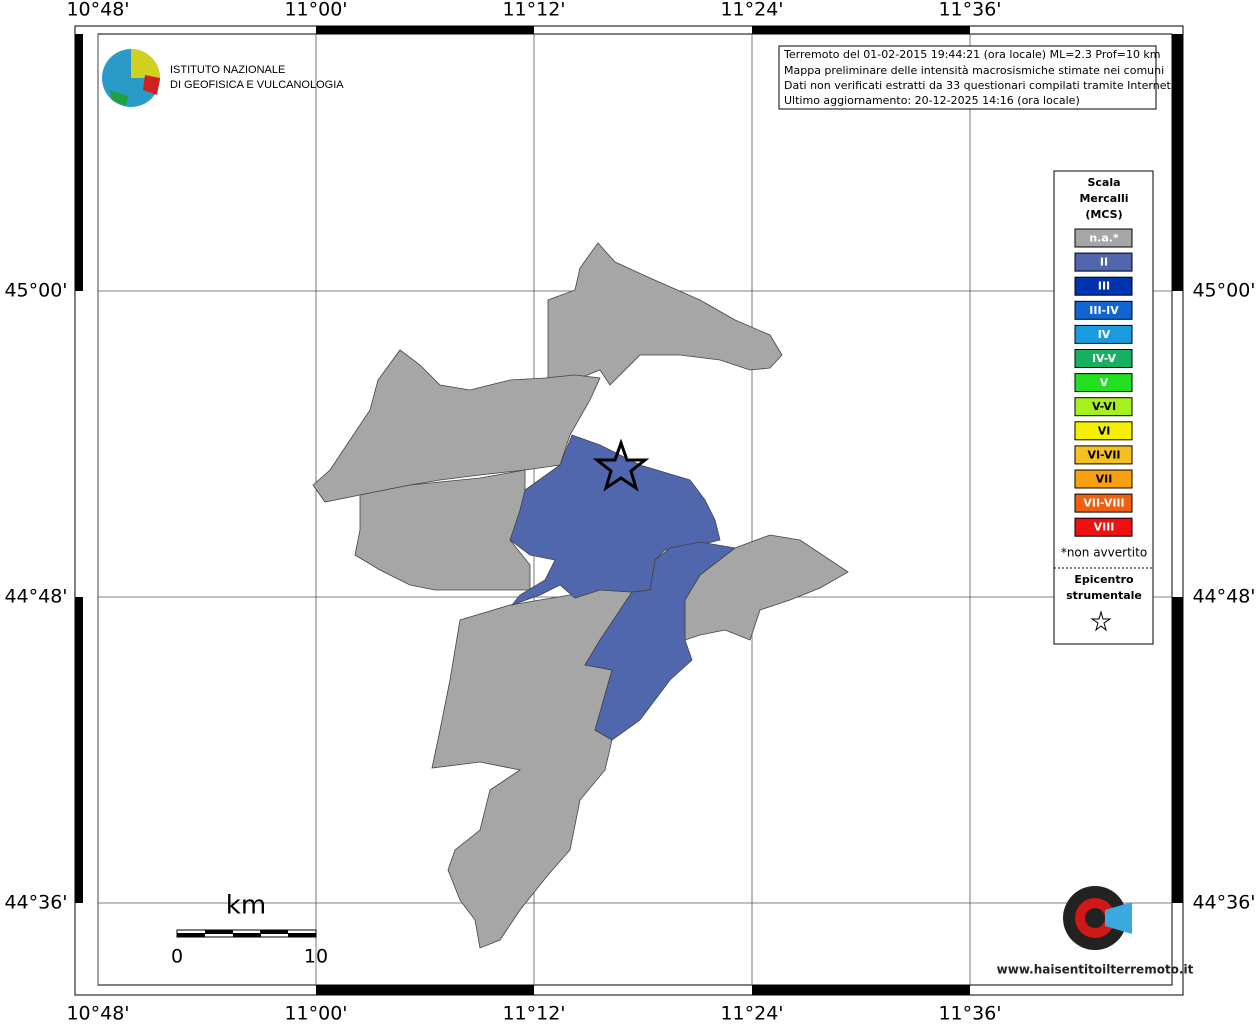 The height and width of the screenshot is (1024, 1256). I want to click on legend-label: IV, so click(1104, 334).